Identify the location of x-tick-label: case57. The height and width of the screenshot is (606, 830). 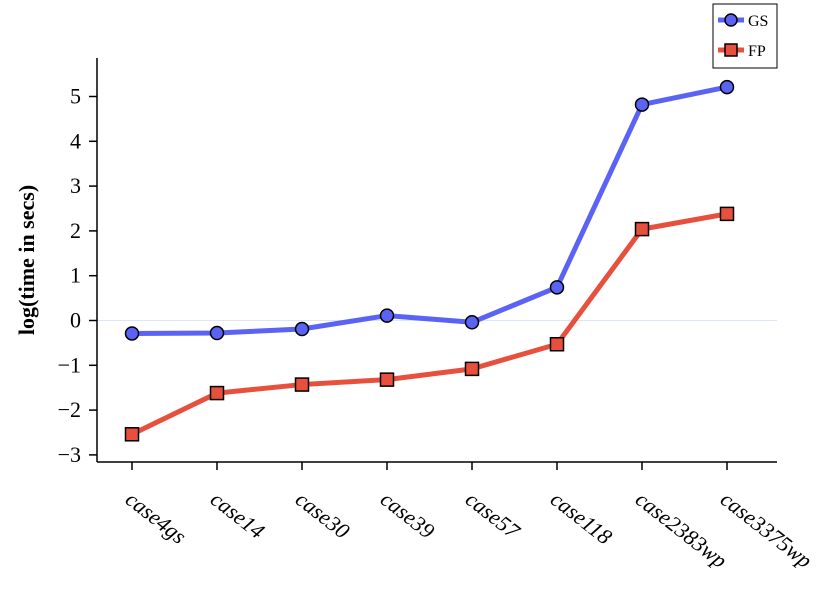
(493, 515).